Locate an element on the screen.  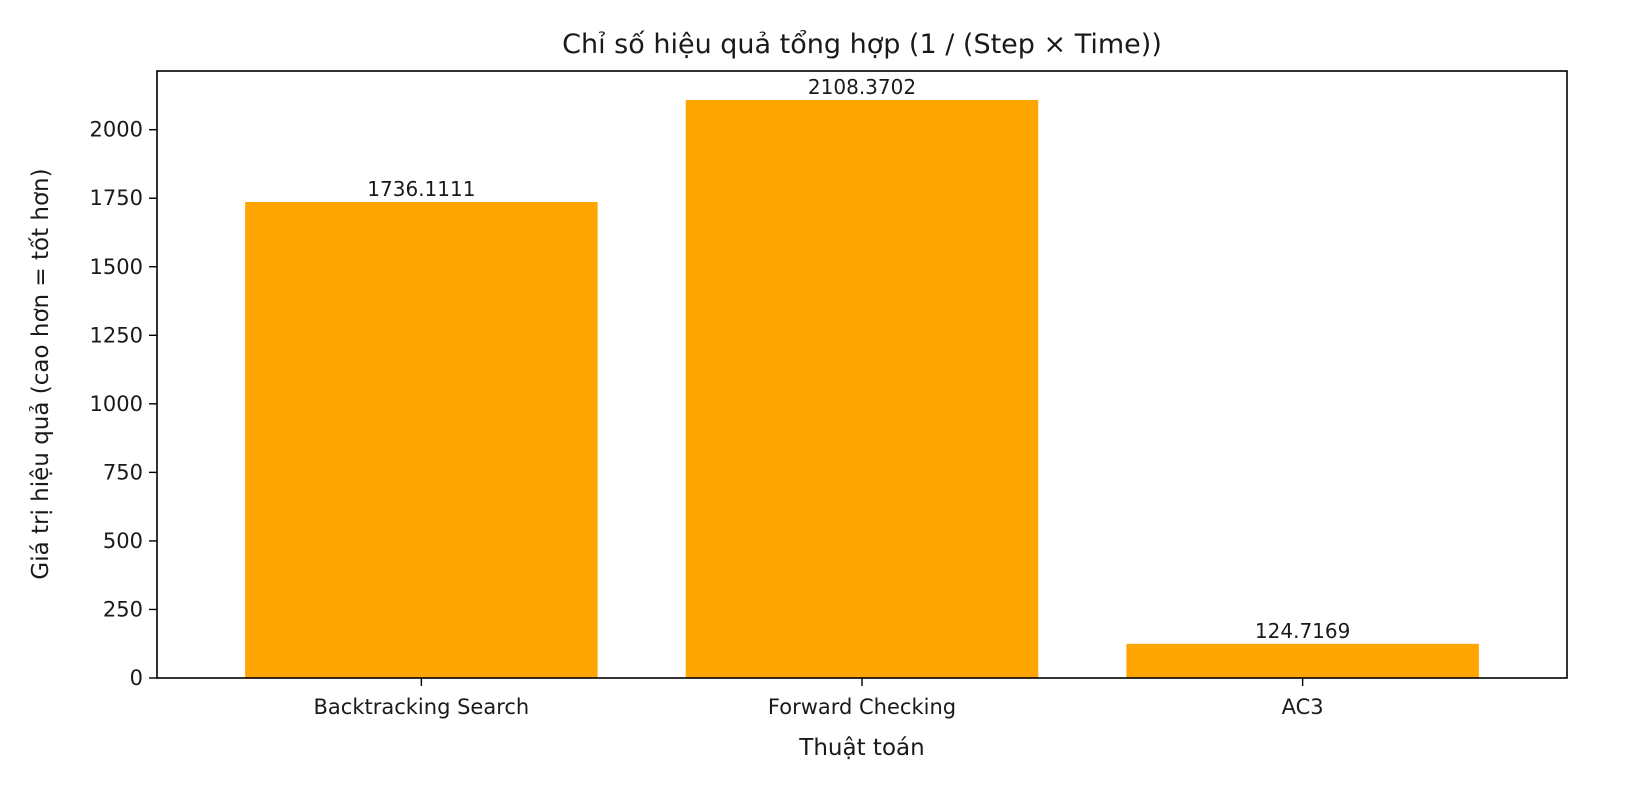
x-tick-label: Forward Checking is located at coordinates (862, 707).